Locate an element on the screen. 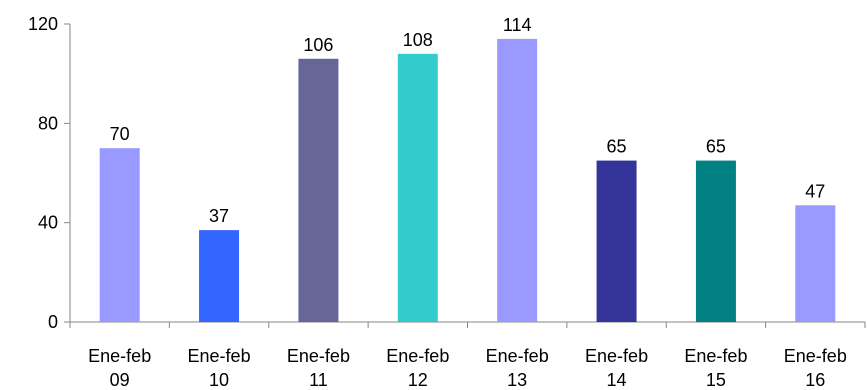 The height and width of the screenshot is (390, 867). x-tick-label-line2: 12 is located at coordinates (418, 380).